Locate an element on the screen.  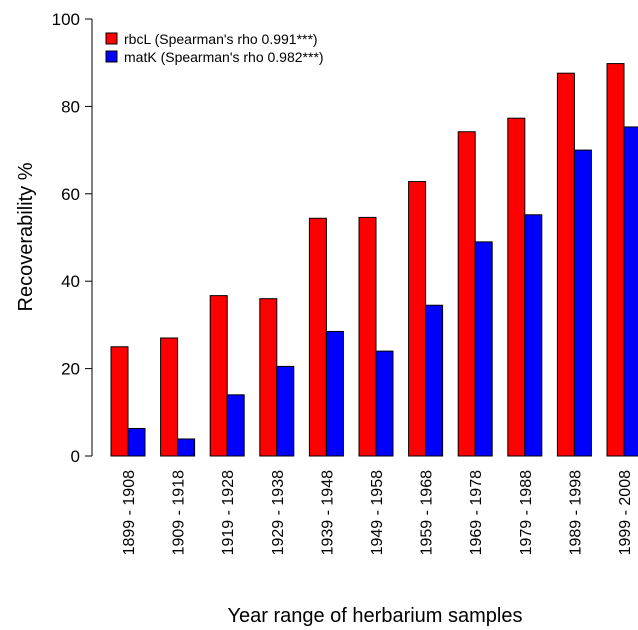
x-tick-label: 1959 - 1968 is located at coordinates (427, 513).